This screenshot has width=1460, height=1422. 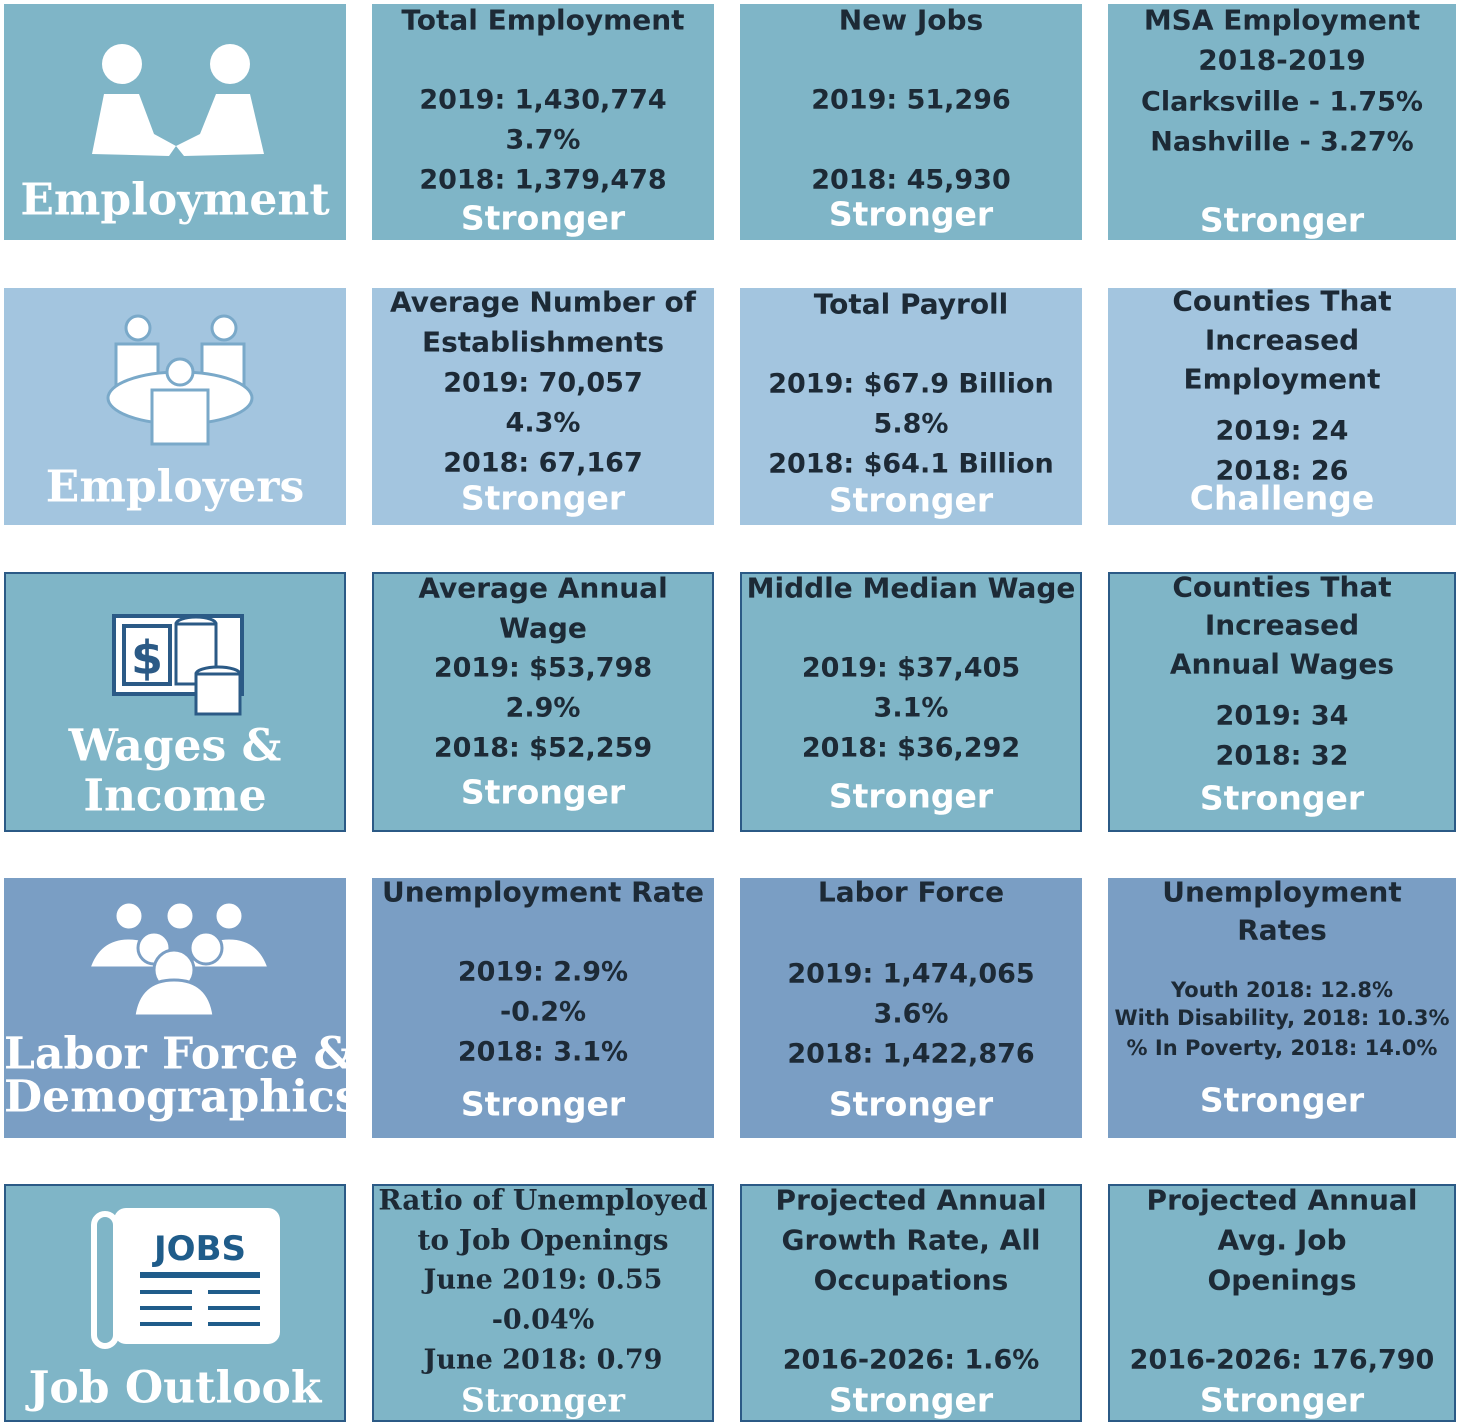 What do you see at coordinates (1282, 892) in the screenshot?
I see `card-title: Unemployment` at bounding box center [1282, 892].